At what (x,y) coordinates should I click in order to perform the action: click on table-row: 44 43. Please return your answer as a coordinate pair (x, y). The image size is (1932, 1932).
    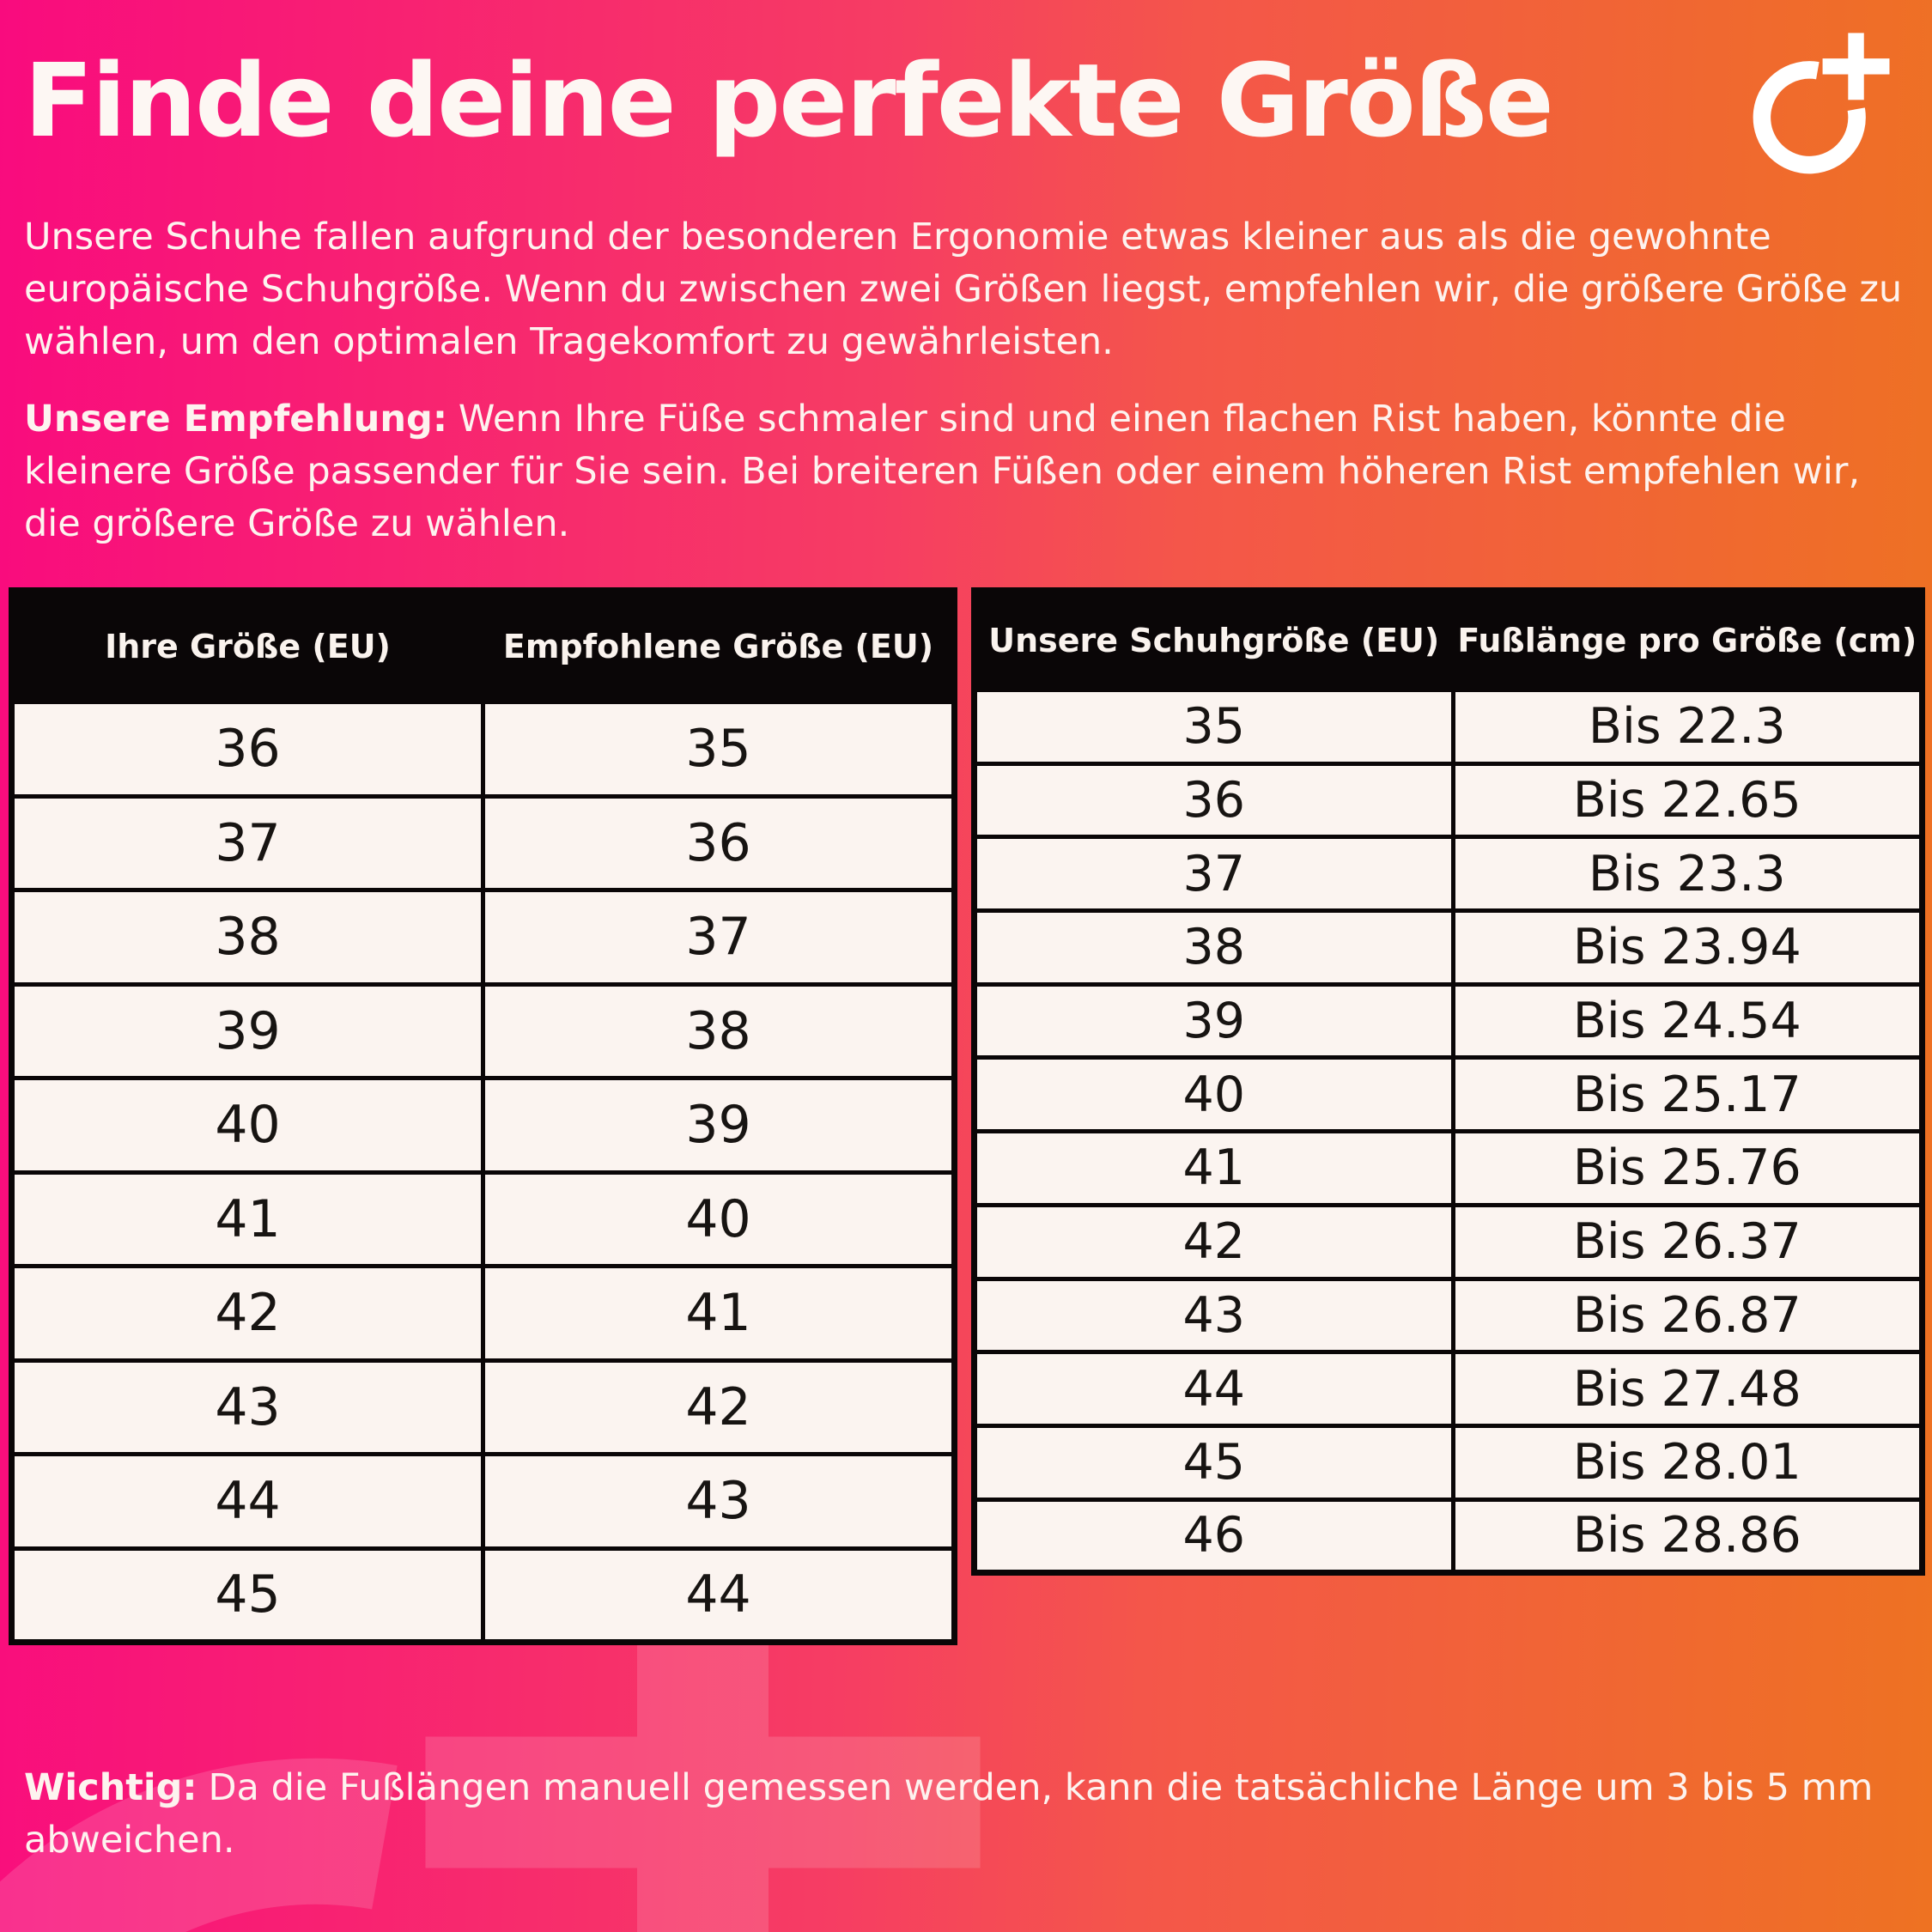
    Looking at the image, I should click on (483, 1502).